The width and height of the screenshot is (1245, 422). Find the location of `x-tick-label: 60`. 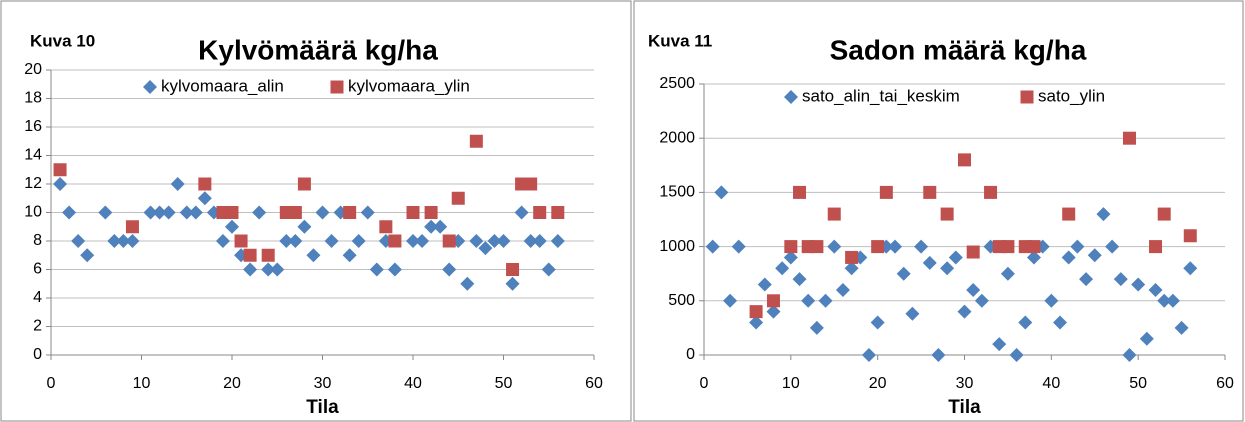

x-tick-label: 60 is located at coordinates (594, 383).